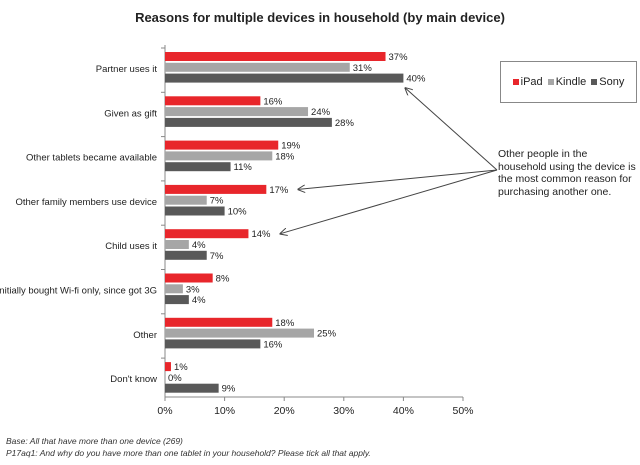  What do you see at coordinates (399, 57) in the screenshot?
I see `data-label: 37%` at bounding box center [399, 57].